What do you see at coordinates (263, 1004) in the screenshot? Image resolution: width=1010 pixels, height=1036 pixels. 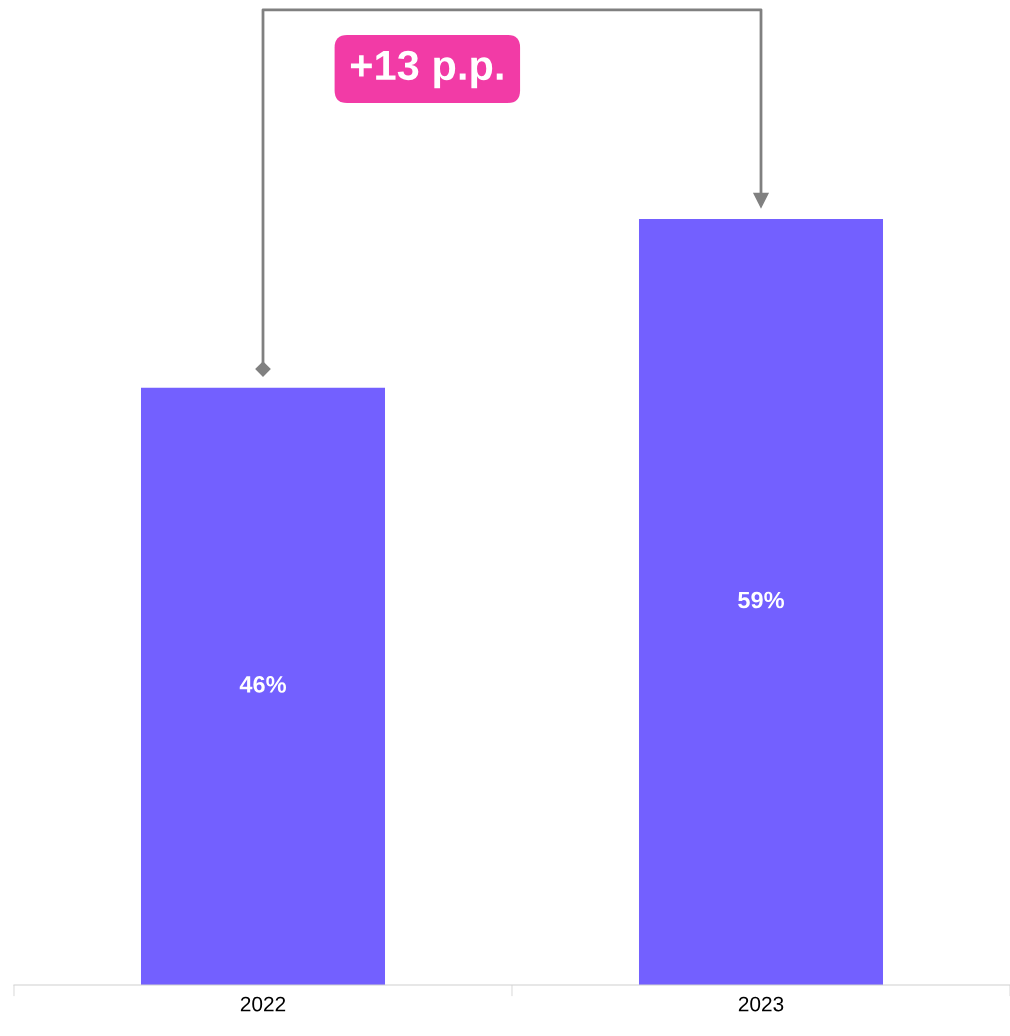 I see `x-tick-label: 2022` at bounding box center [263, 1004].